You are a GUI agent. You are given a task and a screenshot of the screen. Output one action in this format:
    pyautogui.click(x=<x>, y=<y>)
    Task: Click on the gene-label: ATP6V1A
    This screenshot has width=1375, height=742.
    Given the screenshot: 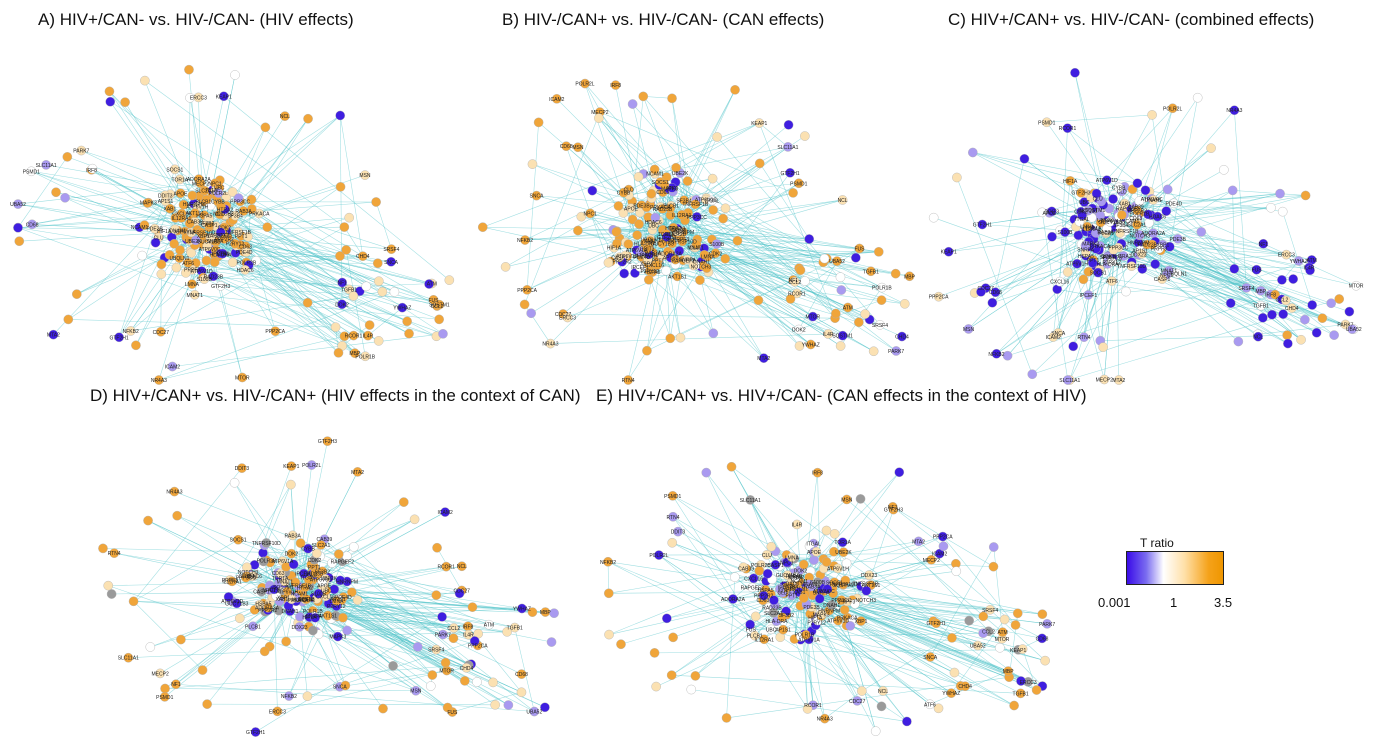 What is the action you would take?
    pyautogui.click(x=185, y=233)
    